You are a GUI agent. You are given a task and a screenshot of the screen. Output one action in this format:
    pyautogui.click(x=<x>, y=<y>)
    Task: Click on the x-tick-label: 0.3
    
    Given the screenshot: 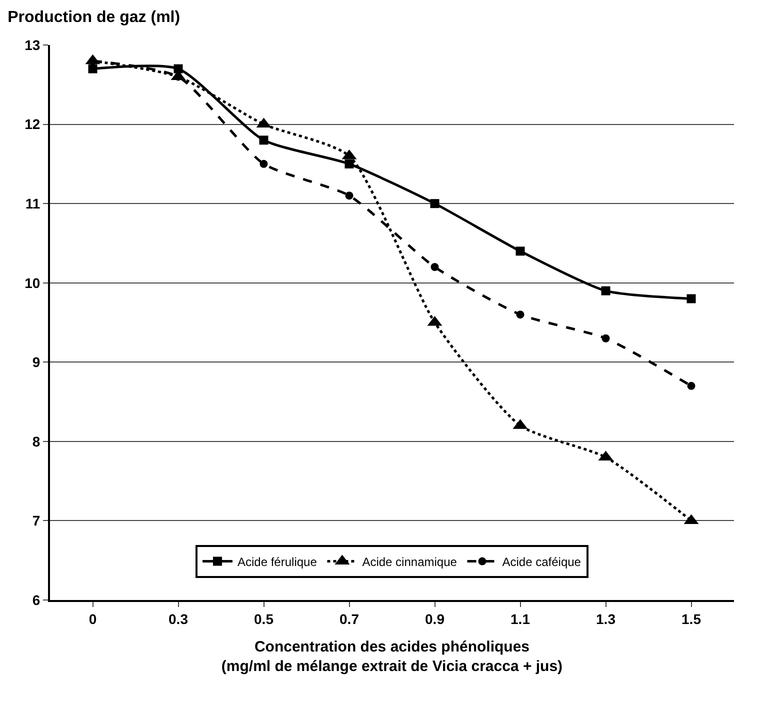 What is the action you would take?
    pyautogui.click(x=178, y=618)
    